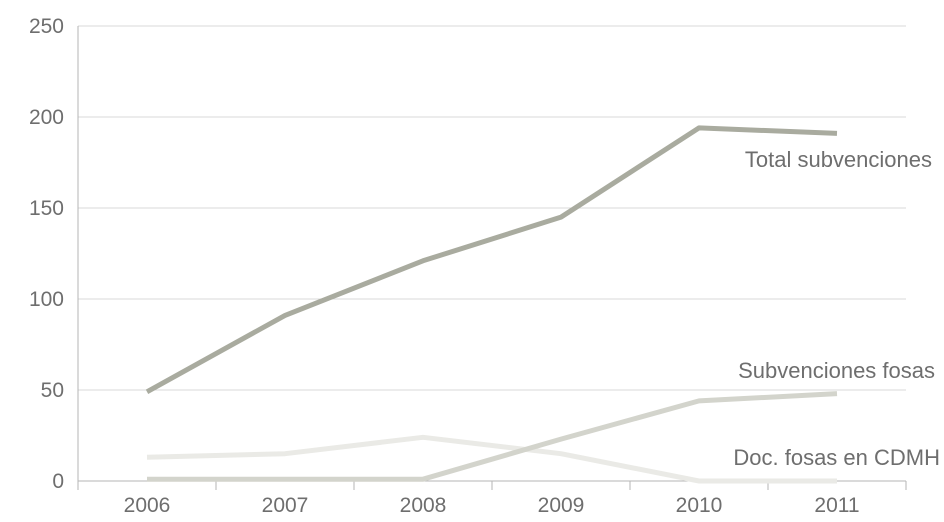 Image resolution: width=944 pixels, height=522 pixels. What do you see at coordinates (836, 370) in the screenshot?
I see `series-label-subvenciones-fosas: Subvenciones fosas` at bounding box center [836, 370].